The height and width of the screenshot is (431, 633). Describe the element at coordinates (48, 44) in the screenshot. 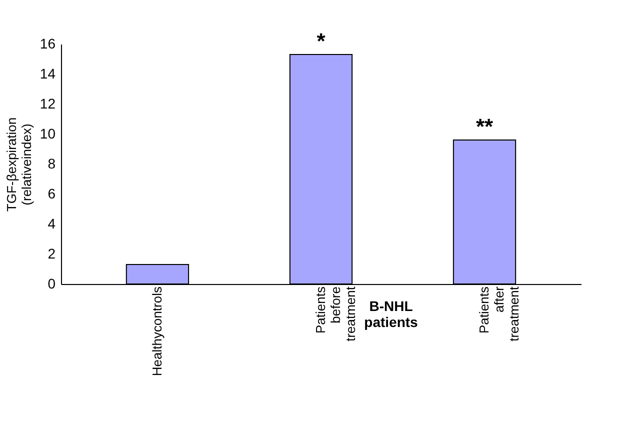

I see `y-tick-label: 16` at that location.